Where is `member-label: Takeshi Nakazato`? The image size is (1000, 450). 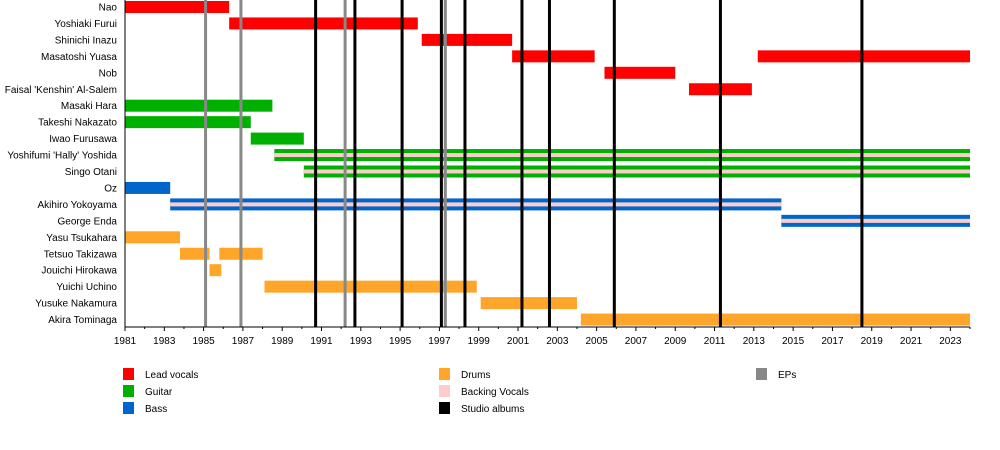
member-label: Takeshi Nakazato is located at coordinates (77, 123).